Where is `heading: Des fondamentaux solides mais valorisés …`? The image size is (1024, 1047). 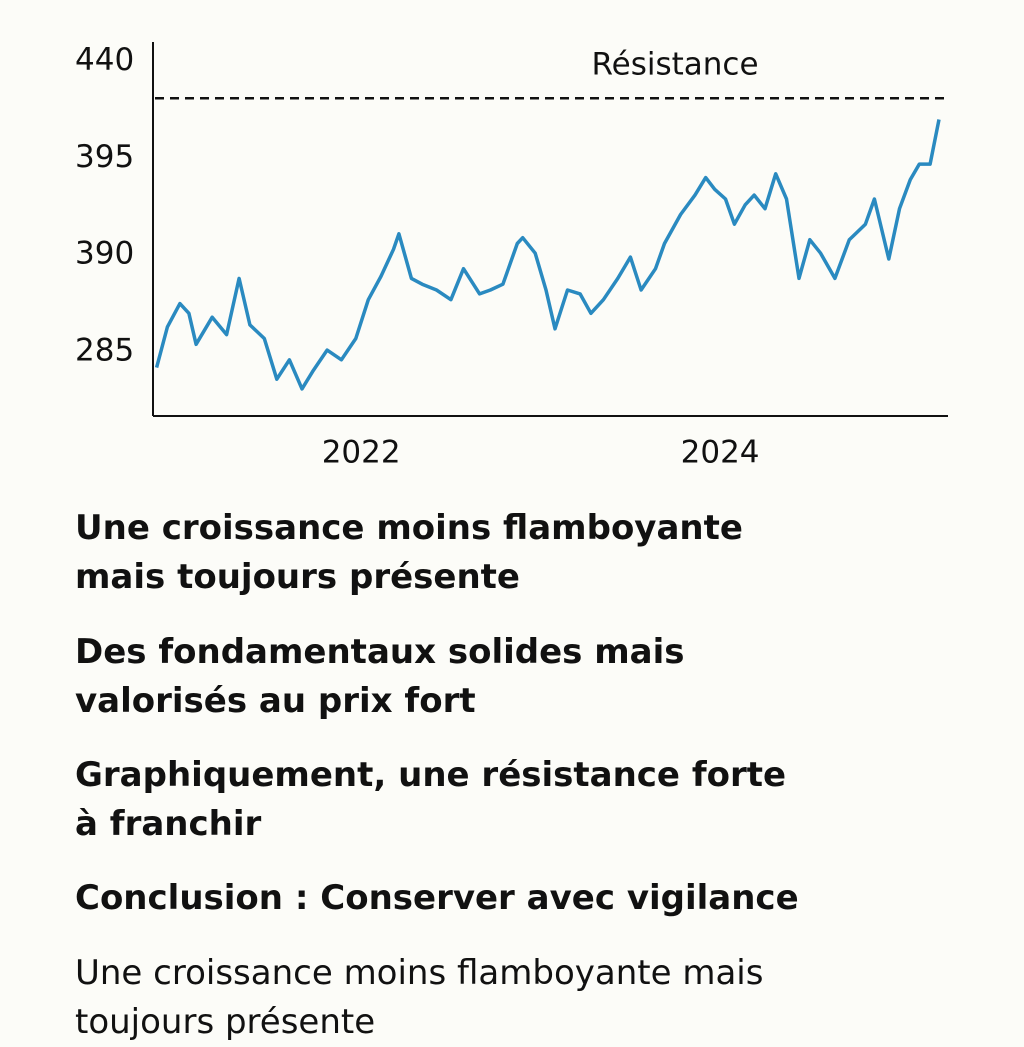 heading: Des fondamentaux solides mais valorisés … is located at coordinates (380, 676).